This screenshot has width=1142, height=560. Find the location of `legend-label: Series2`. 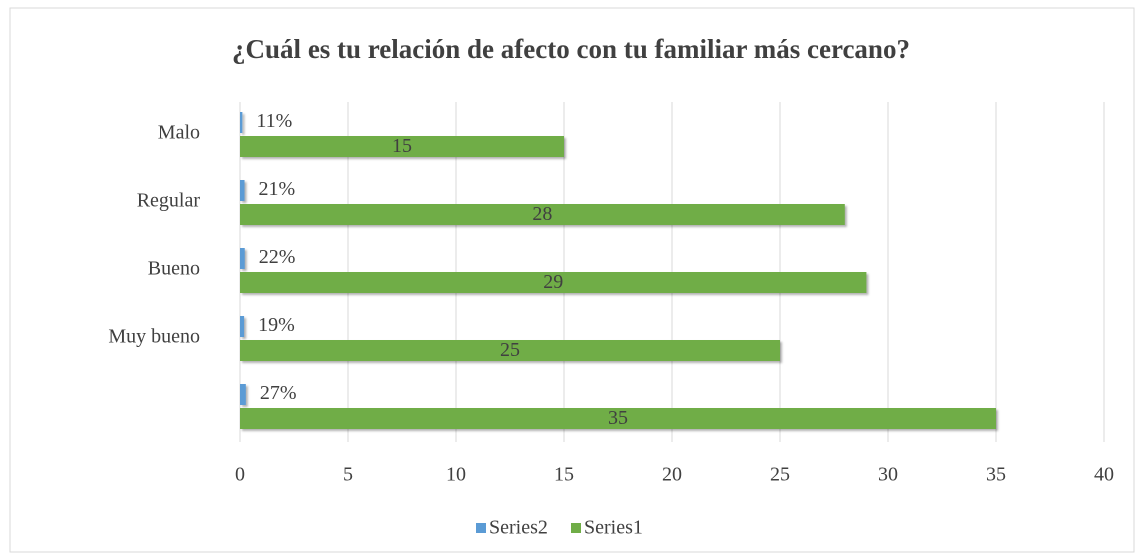

legend-label: Series2 is located at coordinates (518, 528).